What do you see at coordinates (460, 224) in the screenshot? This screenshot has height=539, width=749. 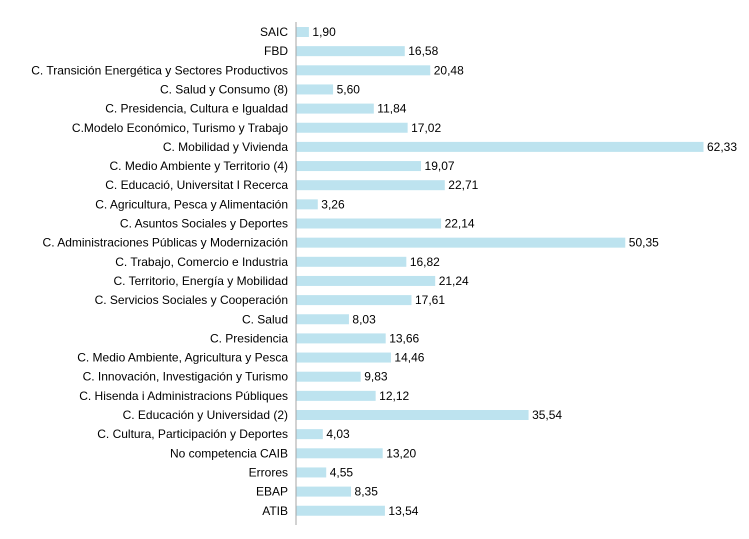 I see `value-label-10: 22,14` at bounding box center [460, 224].